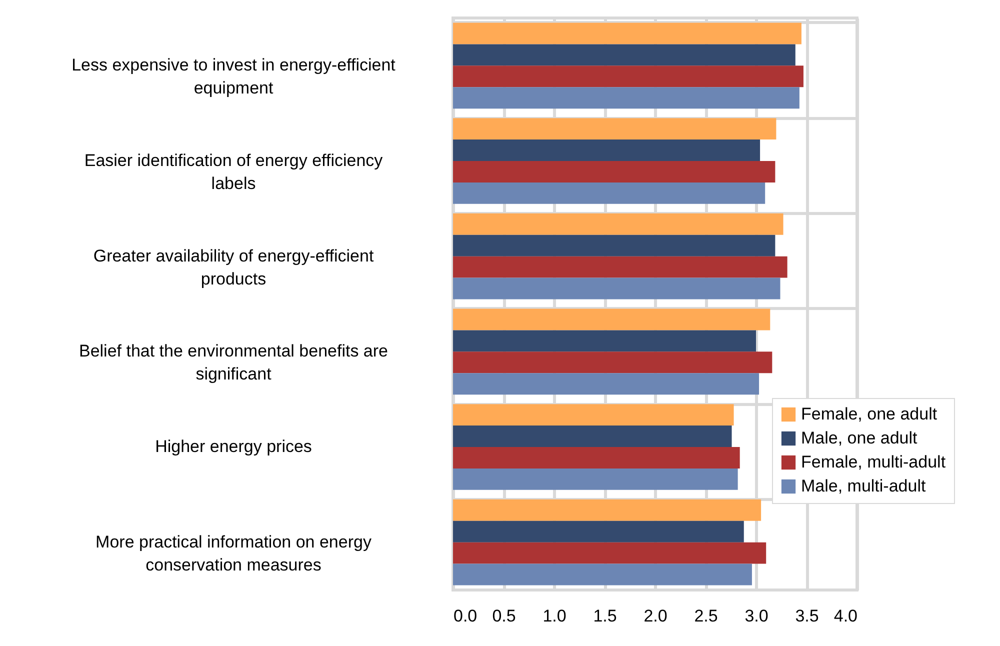 The height and width of the screenshot is (646, 1000). What do you see at coordinates (234, 172) in the screenshot?
I see `y-tick-label: Easier identification of energy efficiency labels` at bounding box center [234, 172].